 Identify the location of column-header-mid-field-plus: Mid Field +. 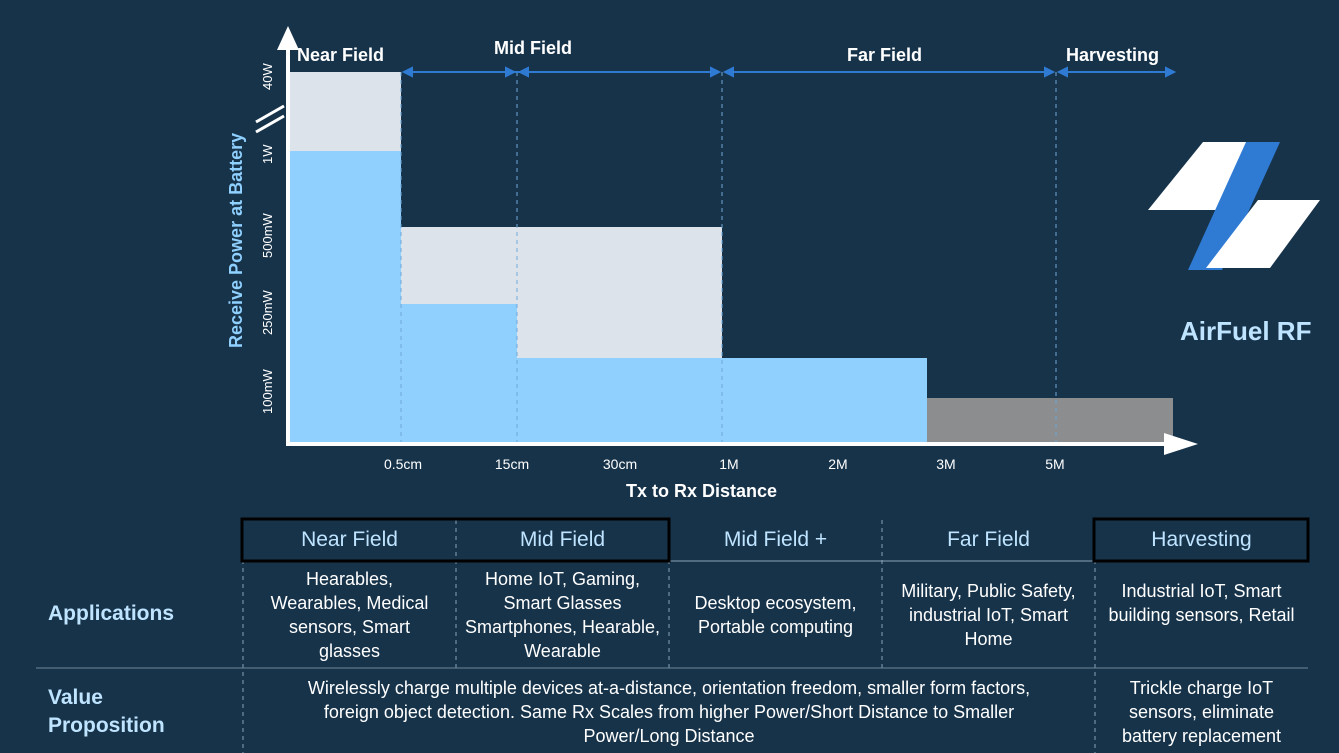
(775, 539).